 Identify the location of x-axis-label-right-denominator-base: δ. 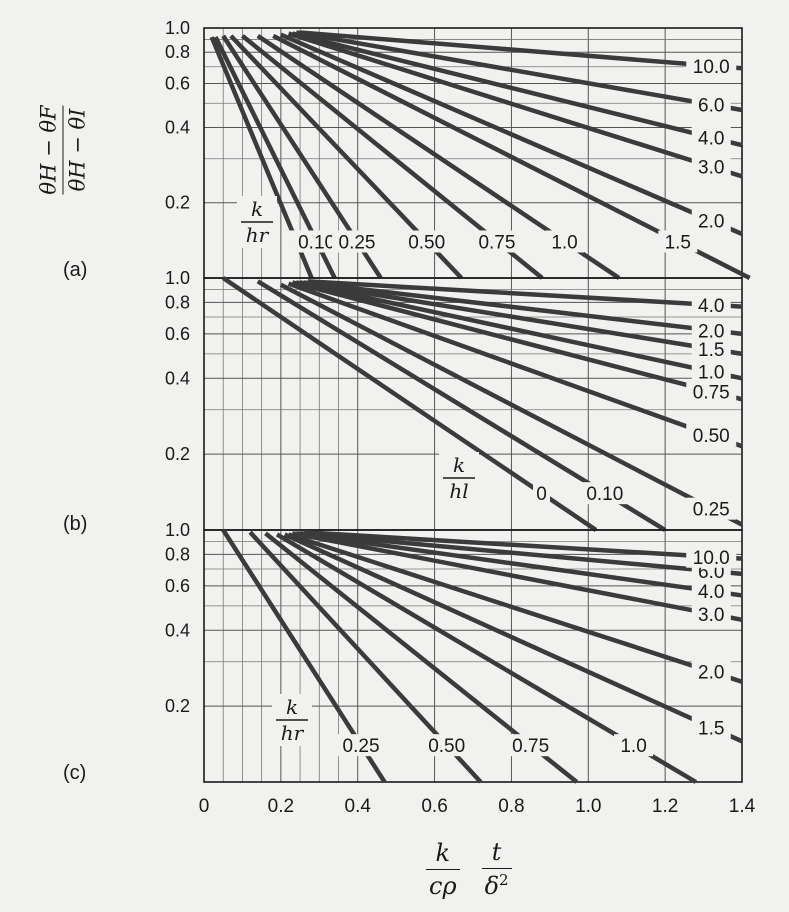
(492, 886).